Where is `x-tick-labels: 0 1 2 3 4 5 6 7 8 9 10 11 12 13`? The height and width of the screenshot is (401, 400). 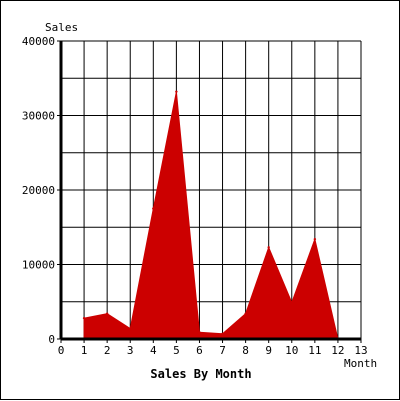
x-tick-labels: 0 1 2 3 4 5 6 7 8 9 10 11 12 13 is located at coordinates (213, 348).